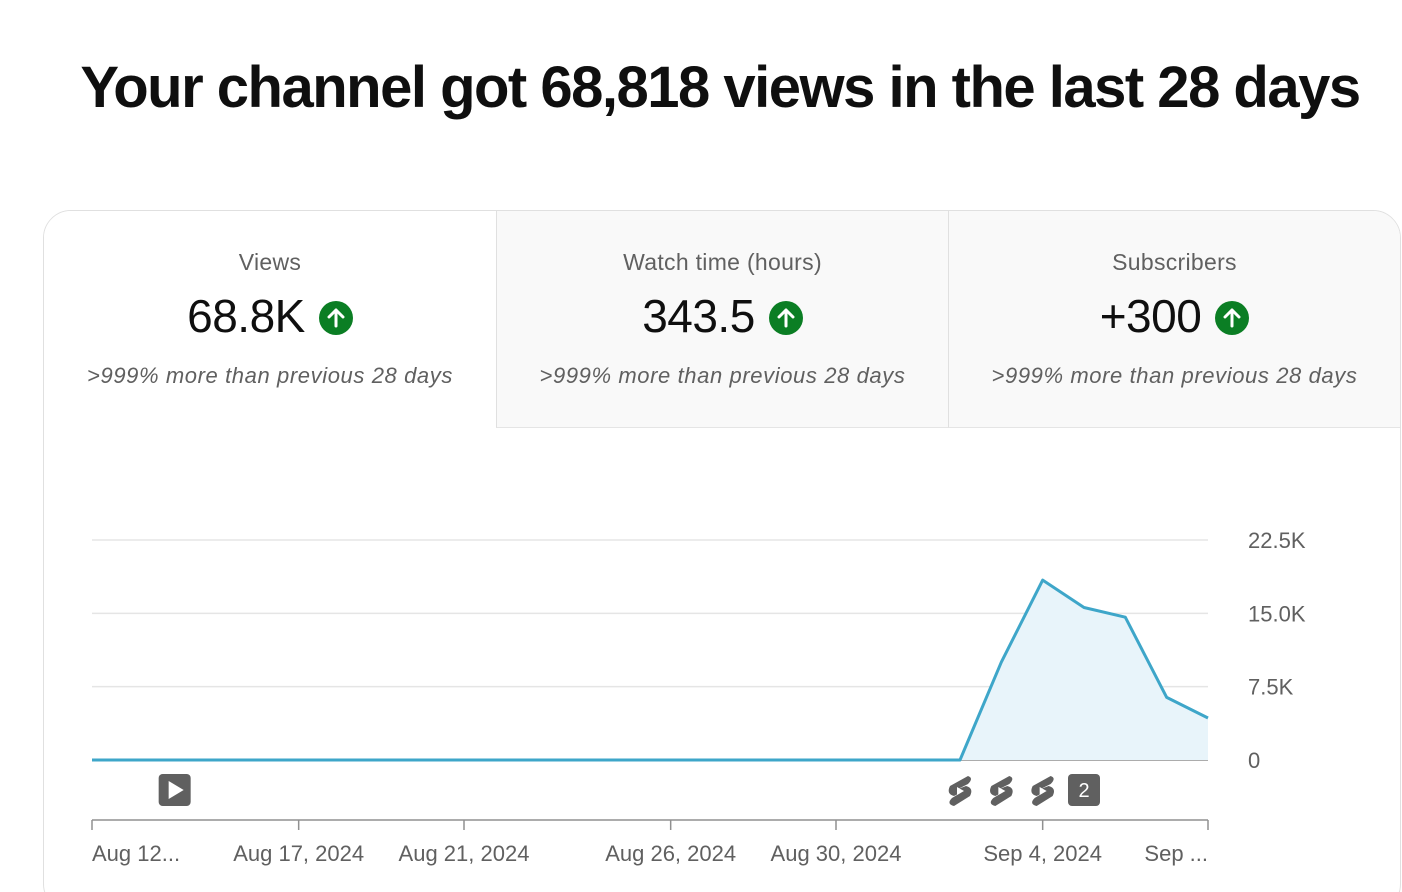  Describe the element at coordinates (836, 853) in the screenshot. I see `x-tick-label: Aug 30, 2024` at that location.